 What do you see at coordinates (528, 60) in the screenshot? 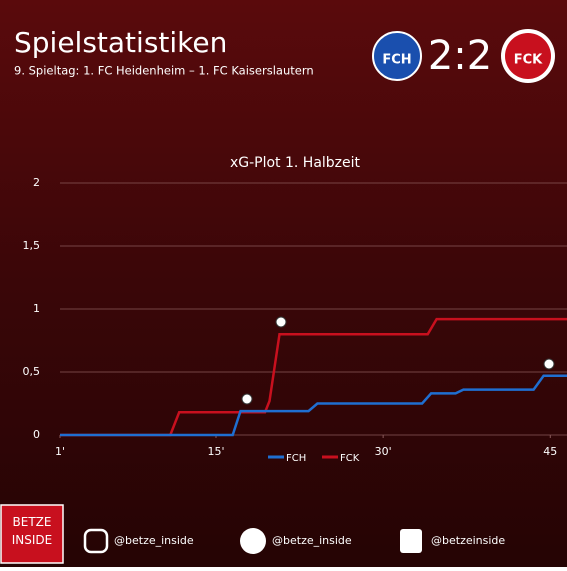
I see `away-logo-text: FCK` at bounding box center [528, 60].